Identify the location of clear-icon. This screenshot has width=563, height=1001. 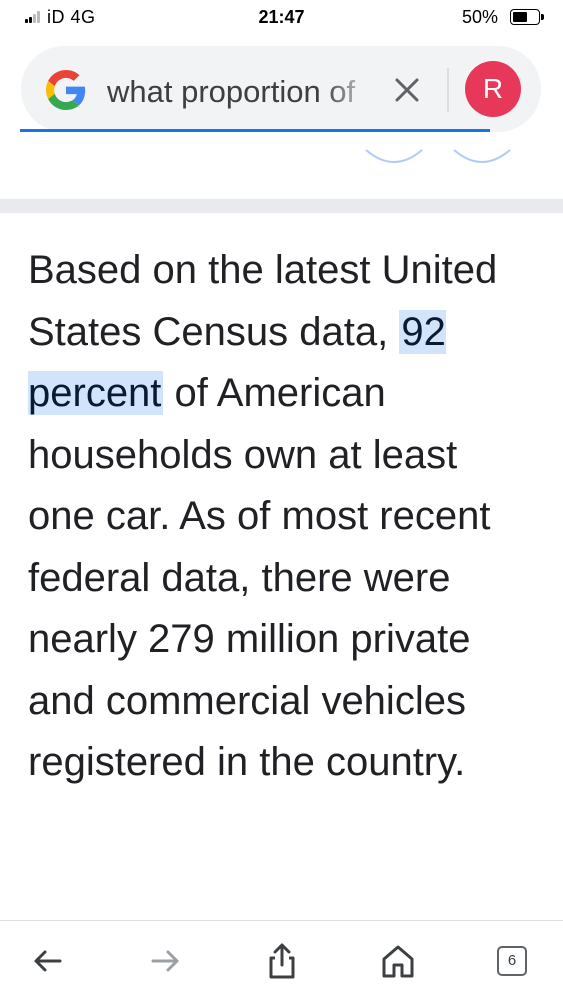
(407, 90).